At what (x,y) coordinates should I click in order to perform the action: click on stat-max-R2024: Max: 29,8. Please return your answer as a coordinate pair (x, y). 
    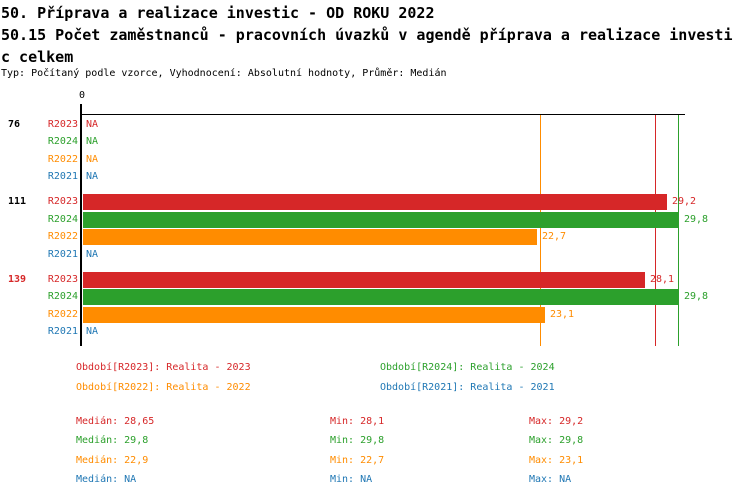
    Looking at the image, I should click on (556, 440).